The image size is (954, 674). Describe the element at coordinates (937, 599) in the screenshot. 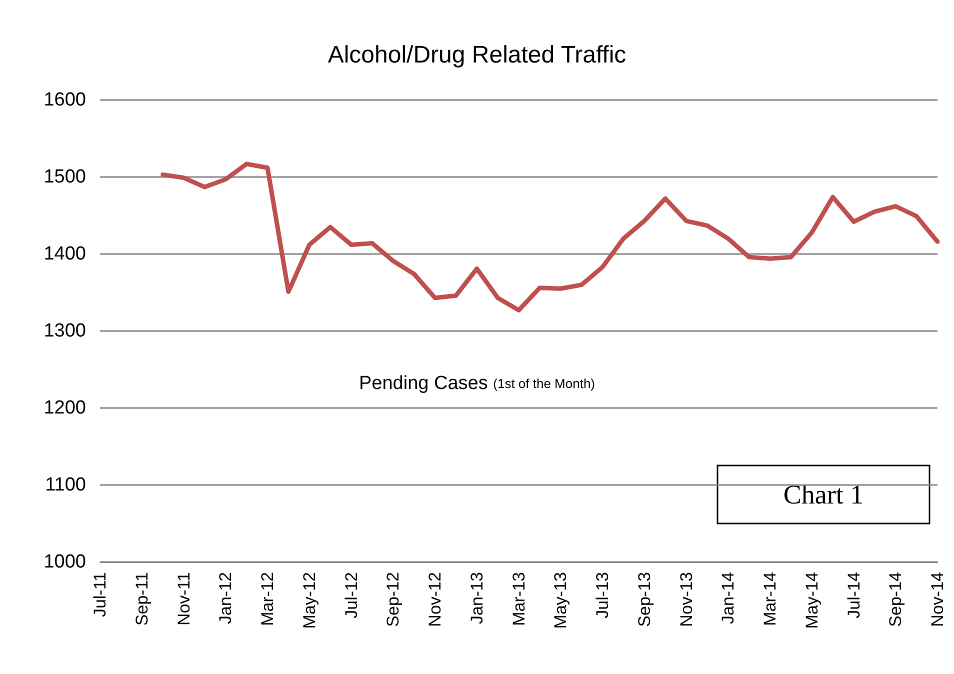

I see `x-tick-label: Nov-14` at that location.